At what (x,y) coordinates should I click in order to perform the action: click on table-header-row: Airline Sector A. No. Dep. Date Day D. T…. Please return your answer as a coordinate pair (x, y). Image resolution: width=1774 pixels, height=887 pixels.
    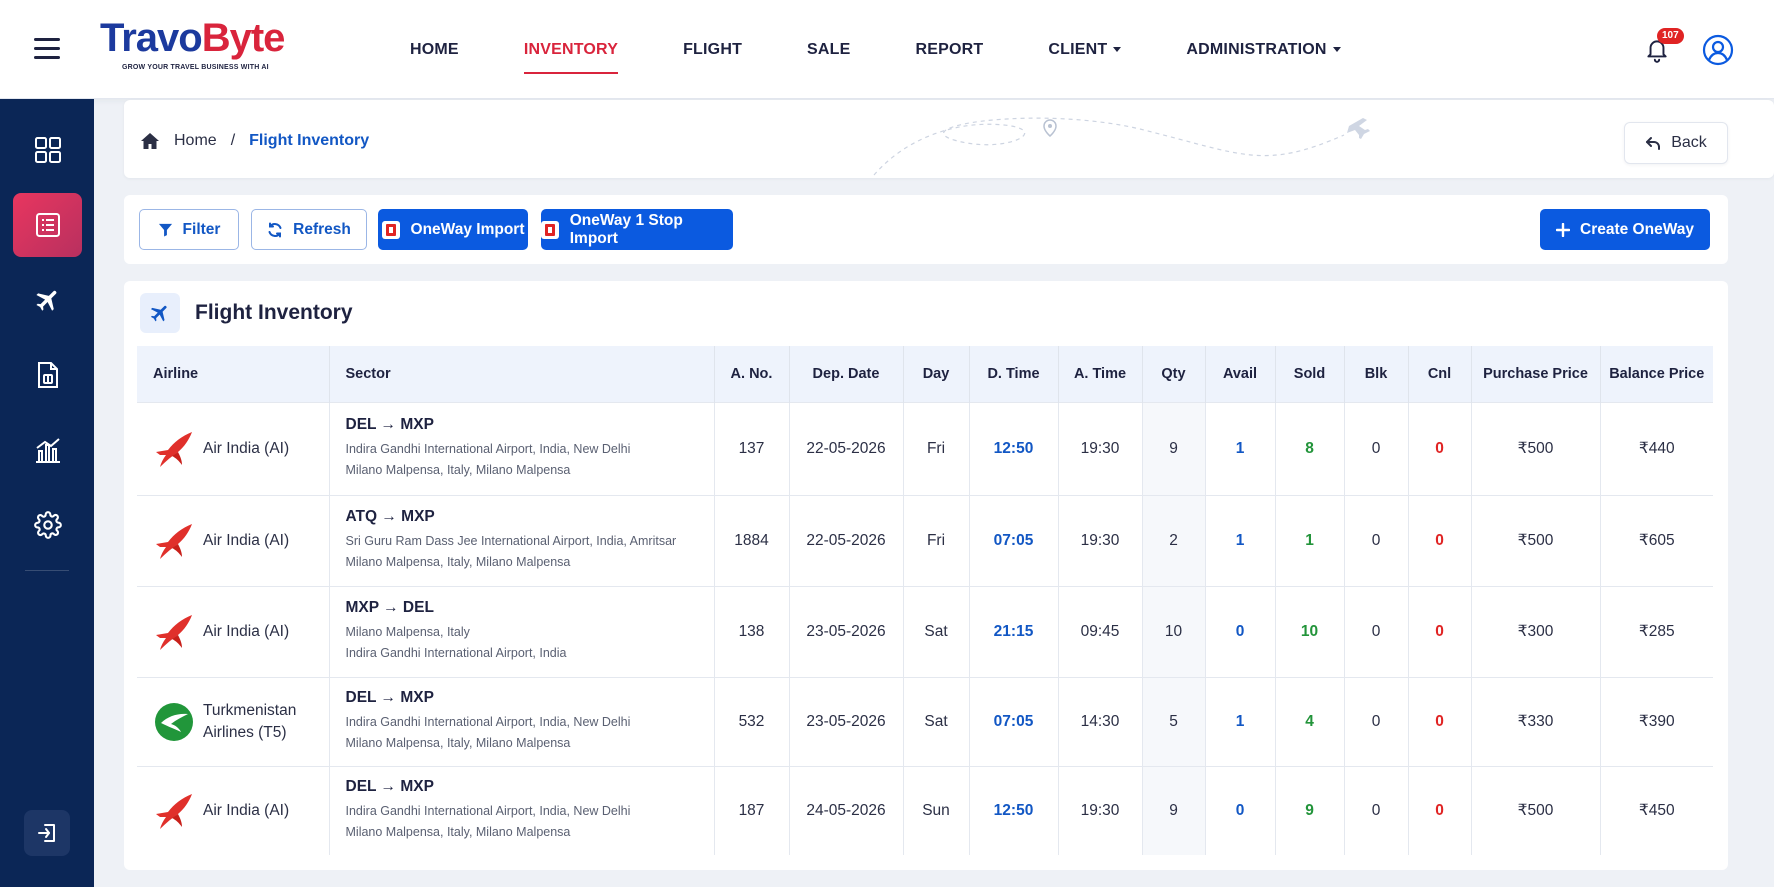
    Looking at the image, I should click on (925, 374).